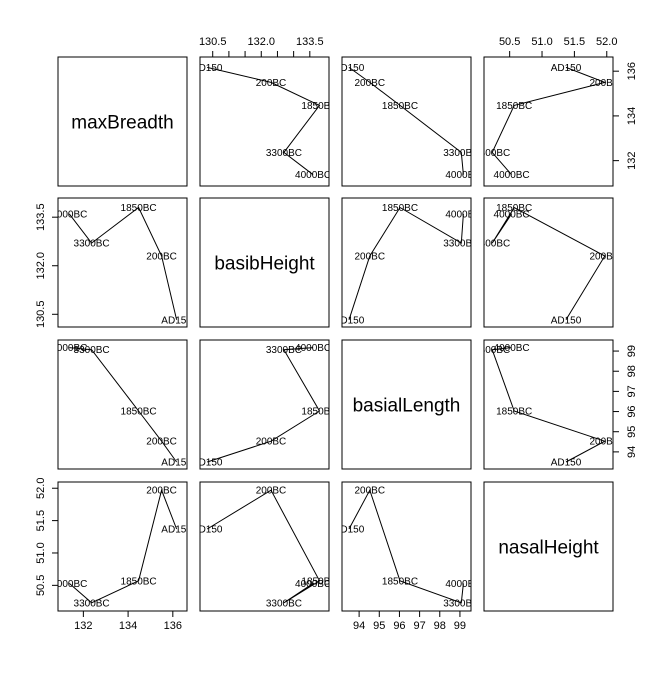  What do you see at coordinates (625, 401) in the screenshot?
I see `y-axis-right-basiallength: 94 95 96 97 98 99` at bounding box center [625, 401].